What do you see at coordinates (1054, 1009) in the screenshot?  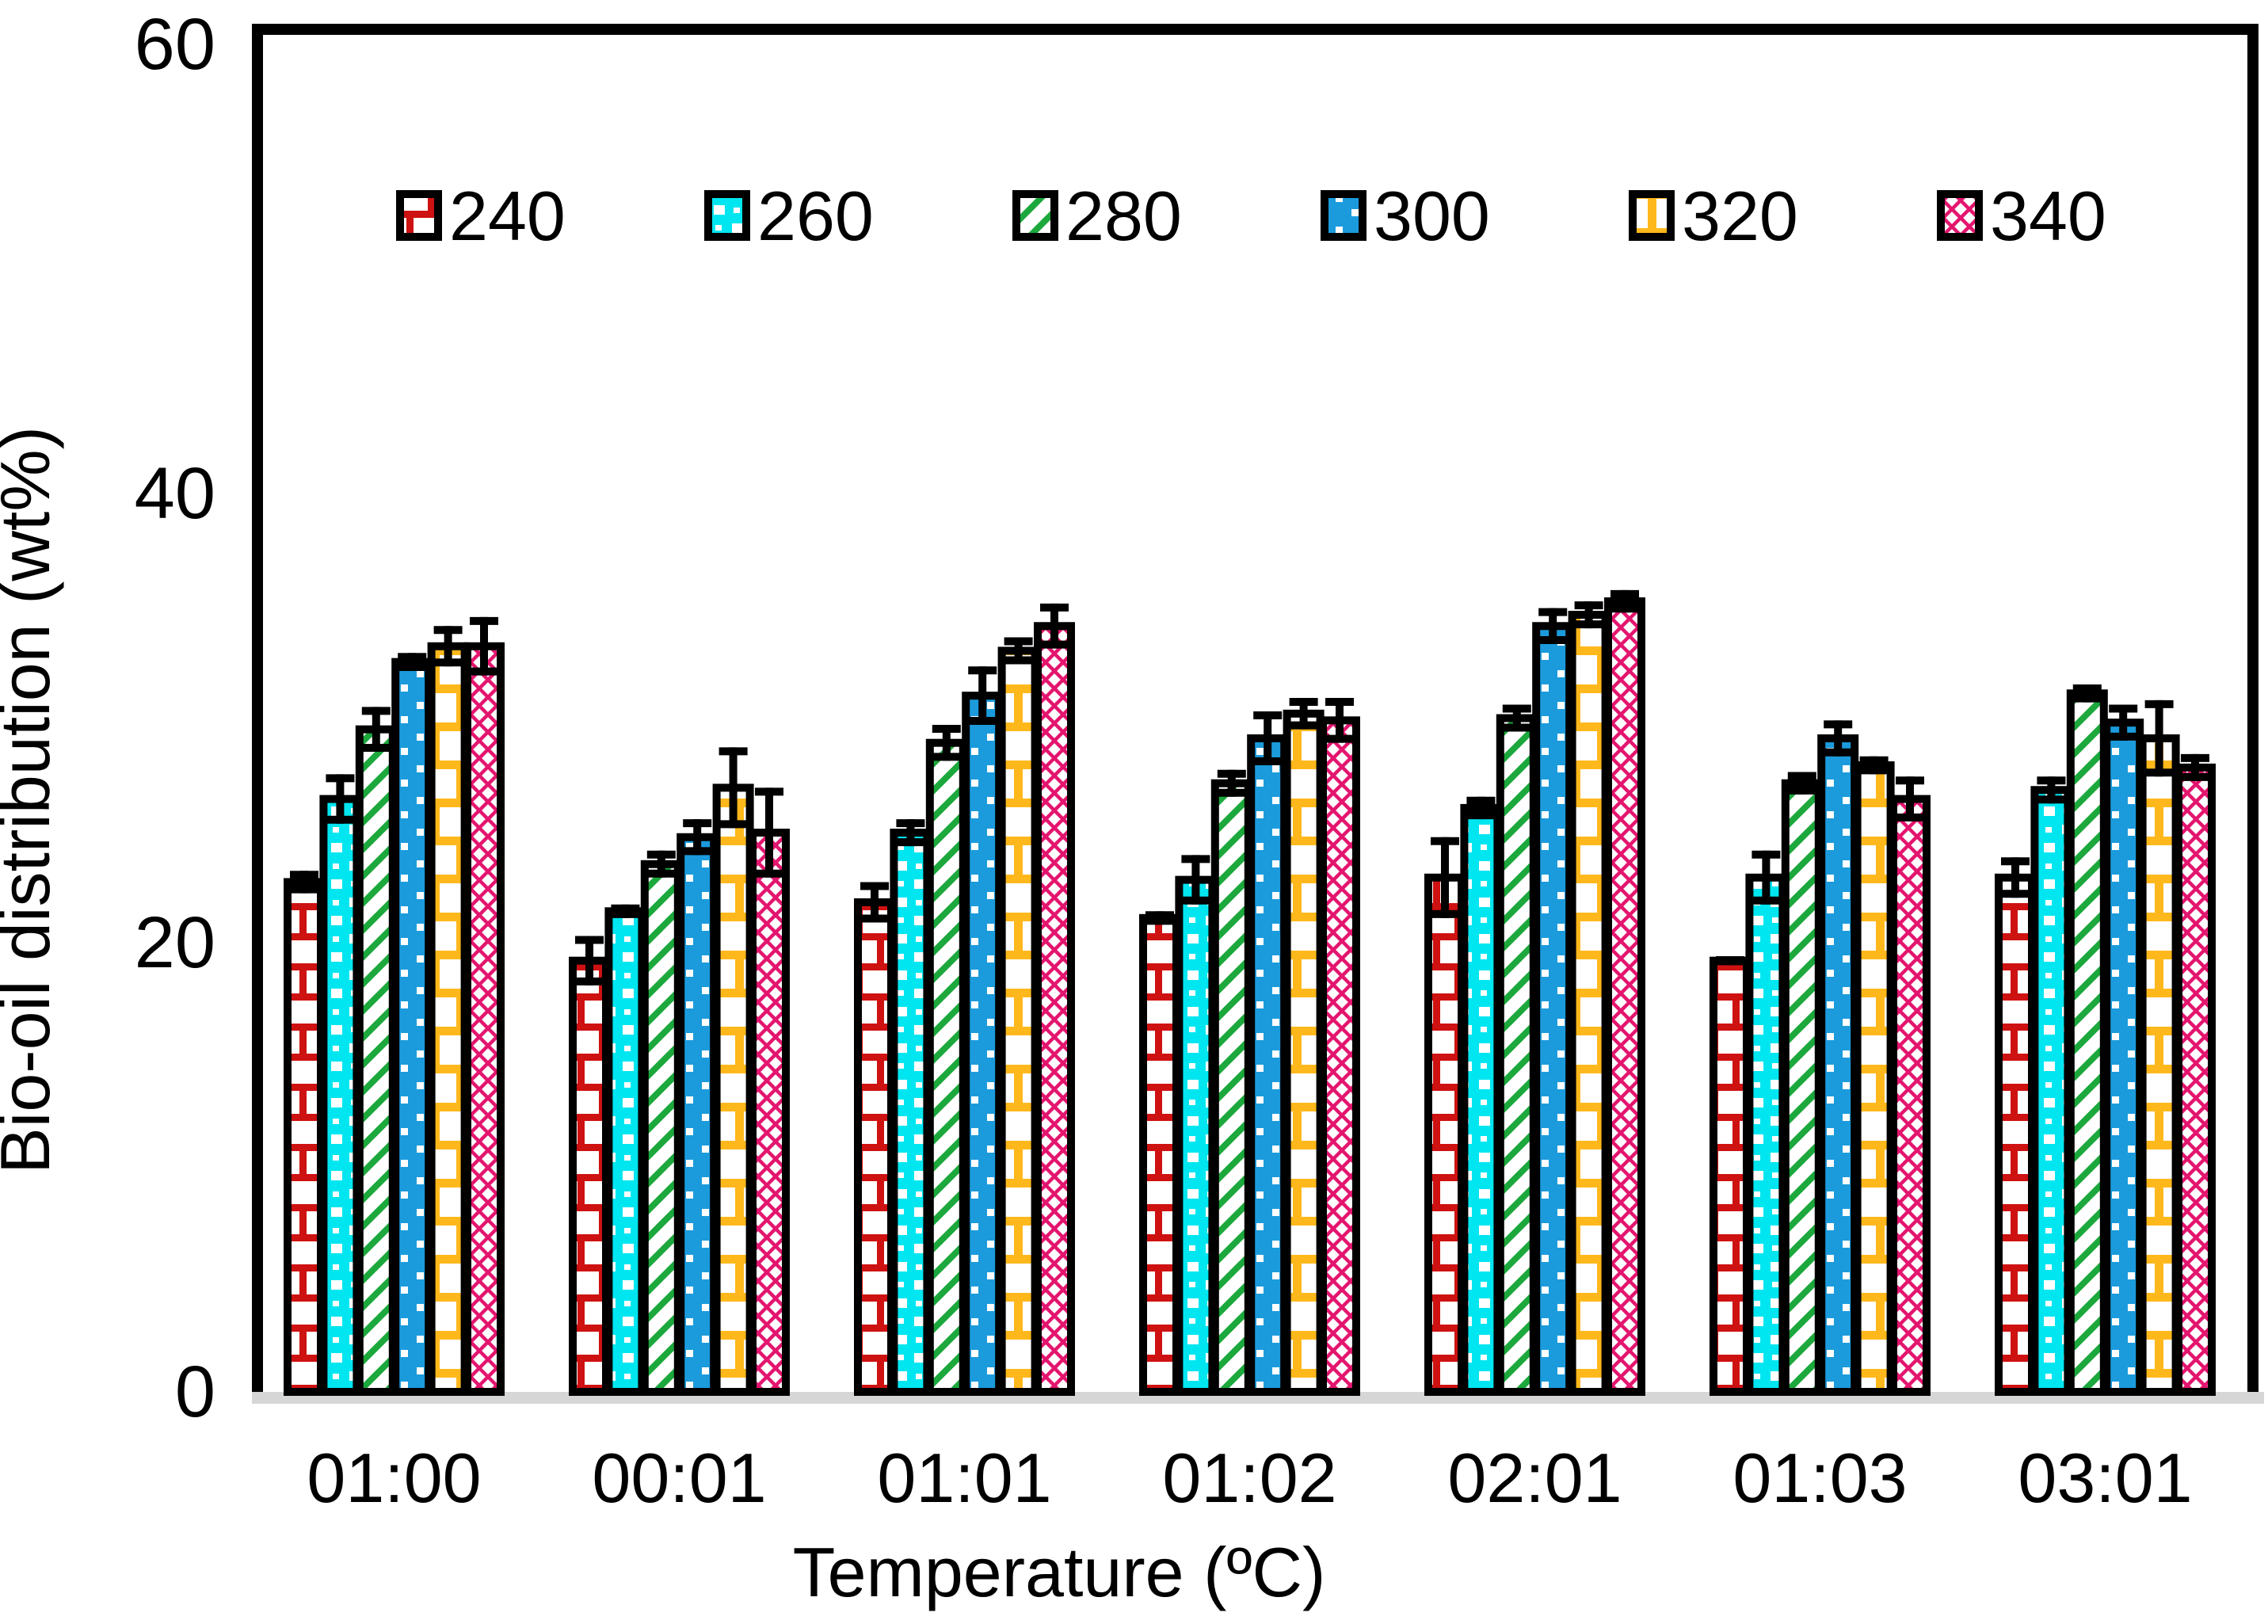 I see `bar-340-01:01` at bounding box center [1054, 1009].